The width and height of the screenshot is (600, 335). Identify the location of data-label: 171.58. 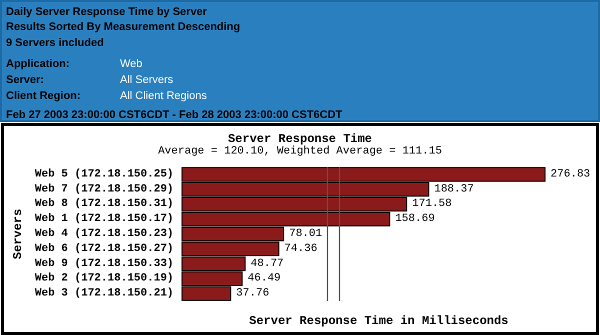
(432, 204).